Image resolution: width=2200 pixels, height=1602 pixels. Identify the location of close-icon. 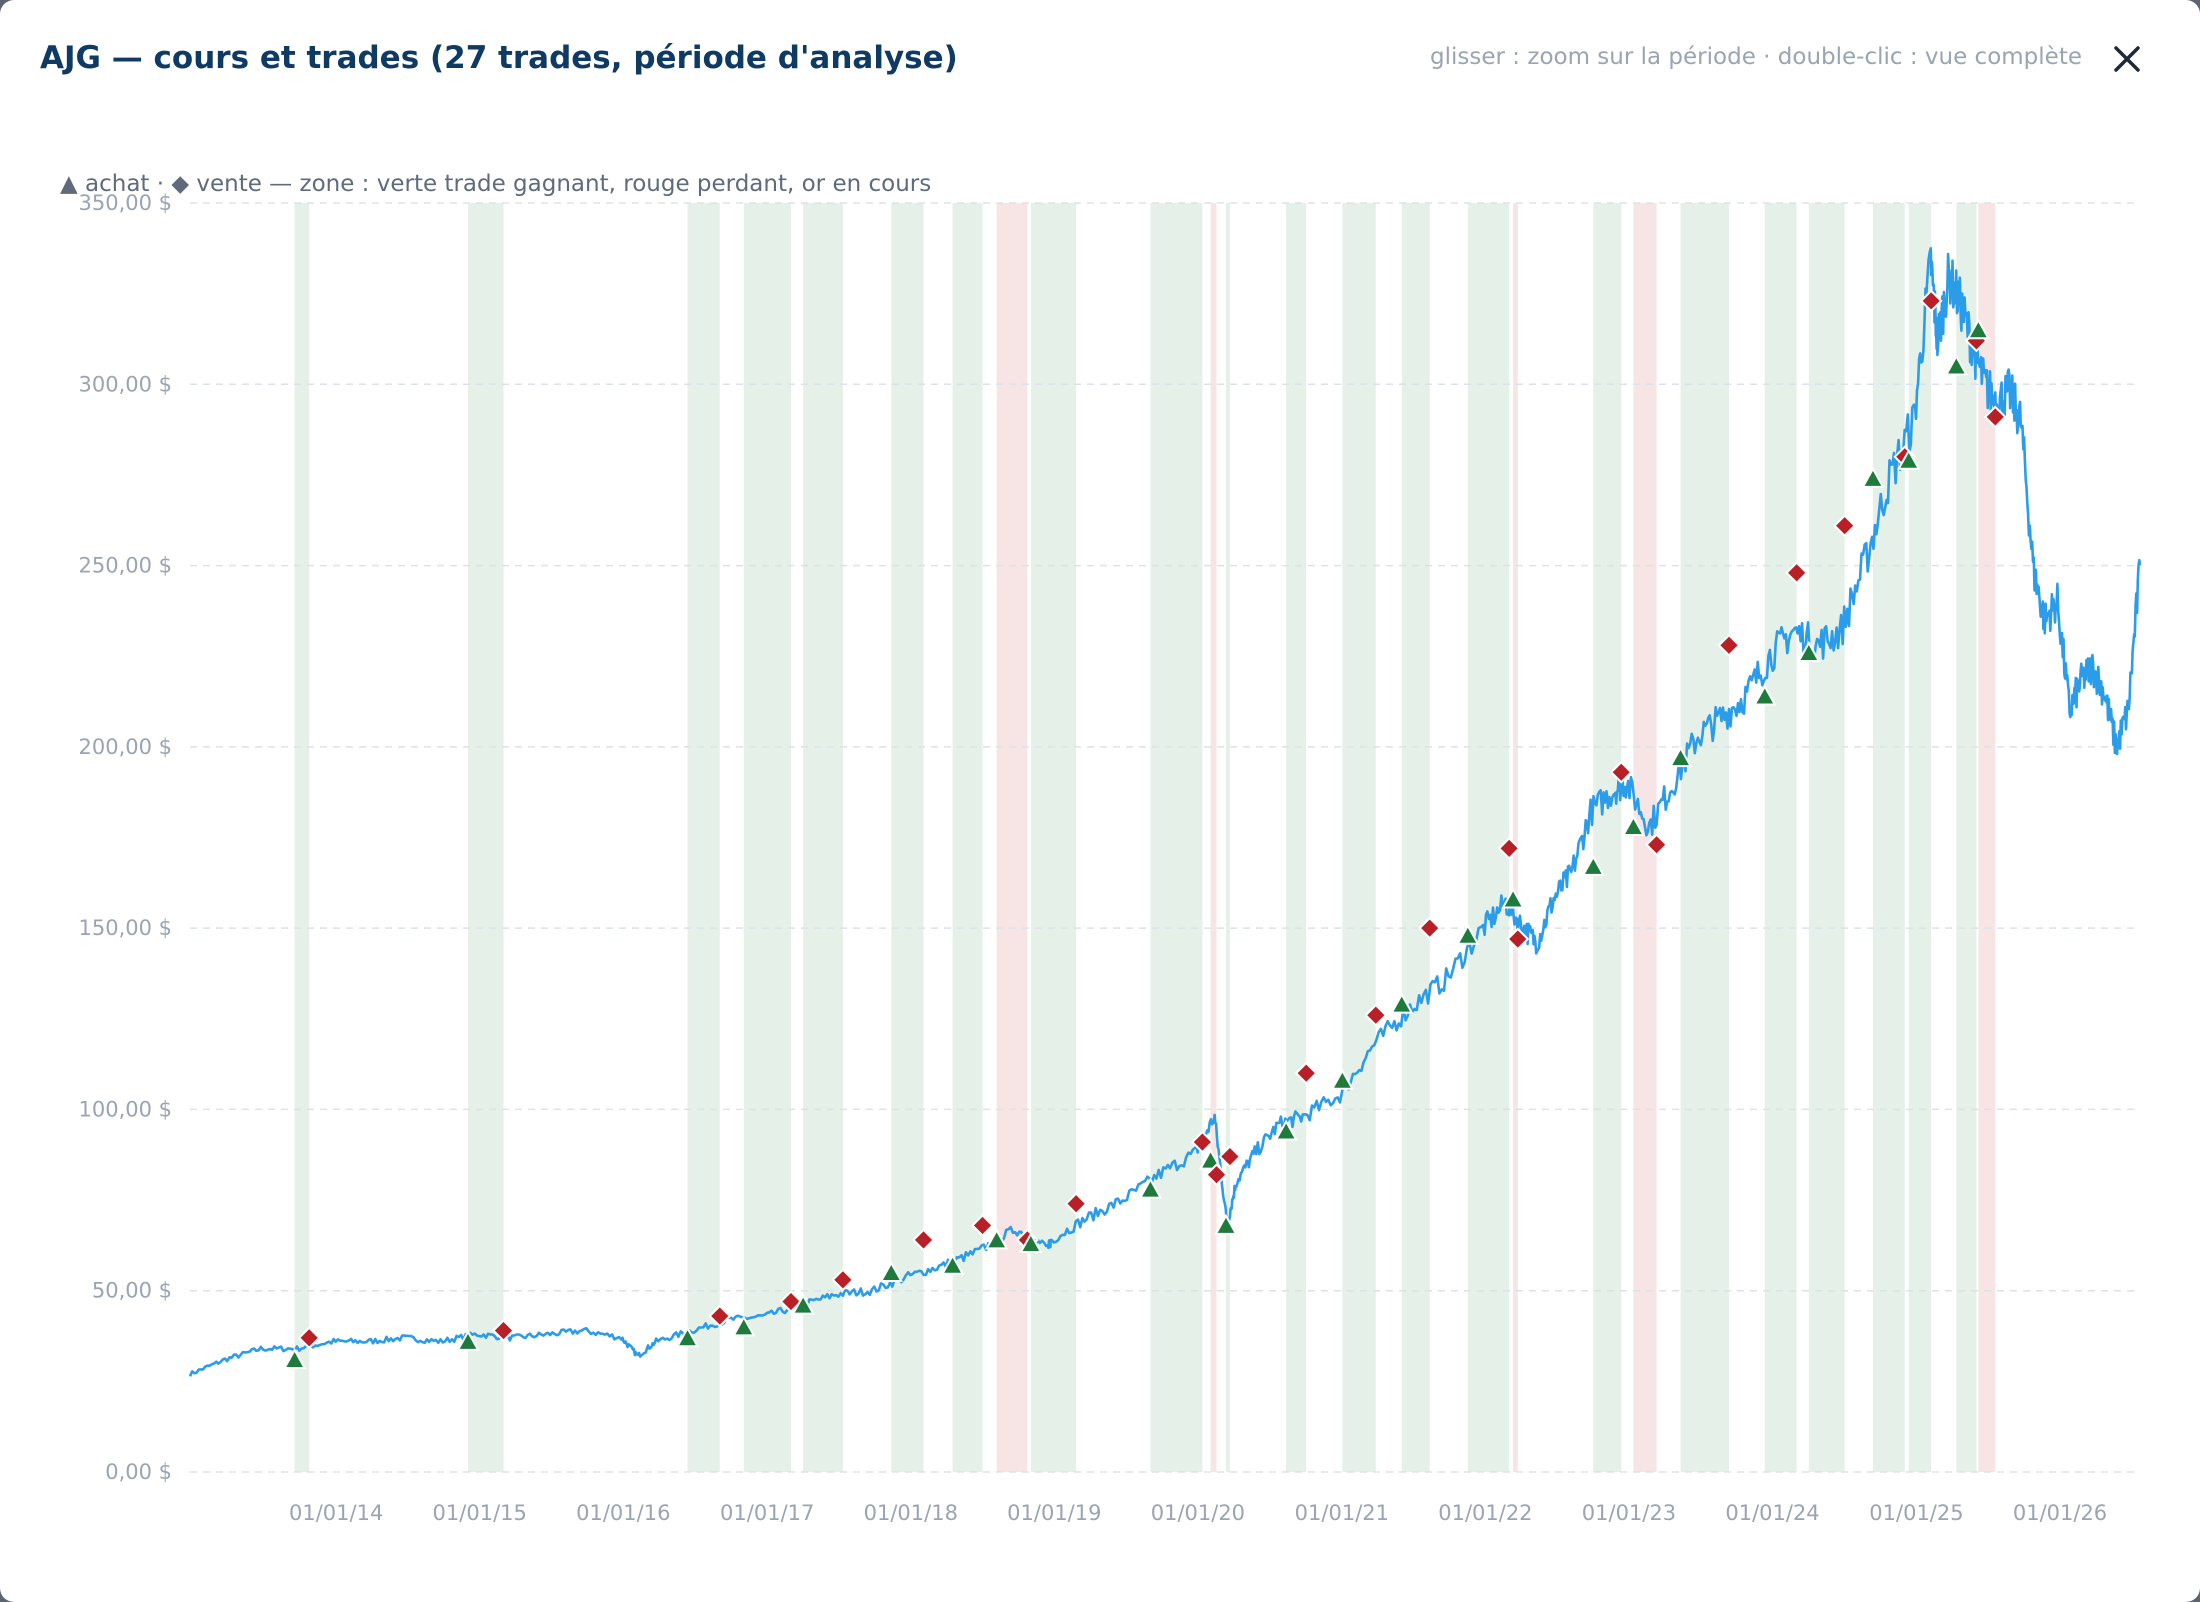
(2127, 59).